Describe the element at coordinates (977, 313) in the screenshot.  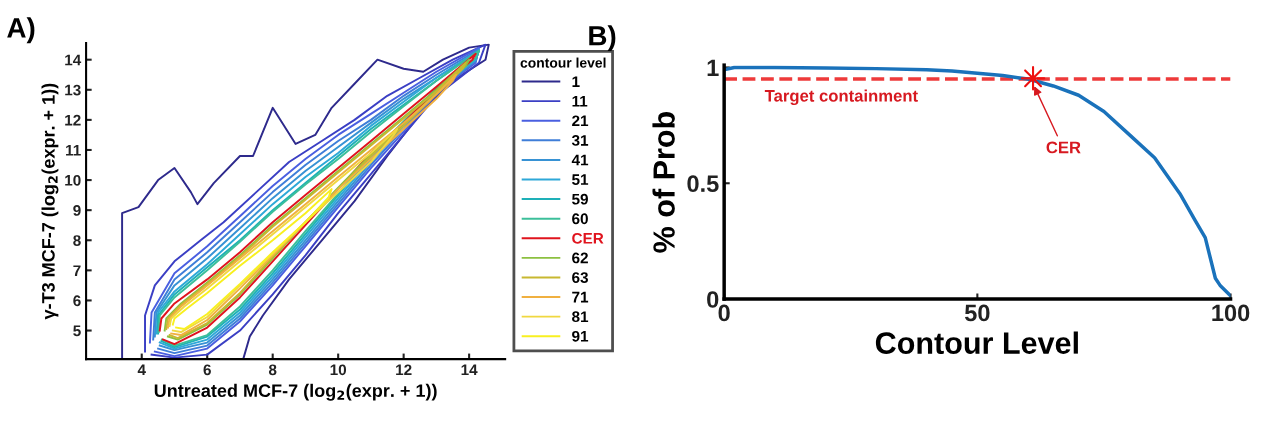
I see `x-tick-label: 50` at that location.